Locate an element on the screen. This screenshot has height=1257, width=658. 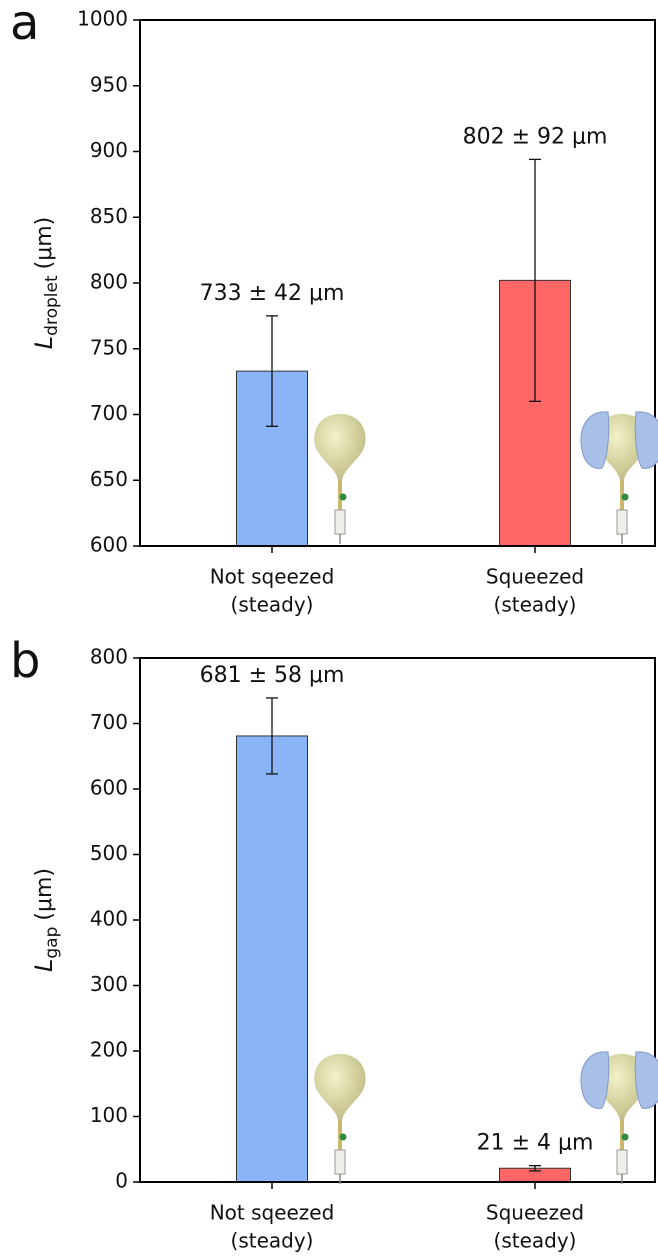
bar is located at coordinates (272, 959).